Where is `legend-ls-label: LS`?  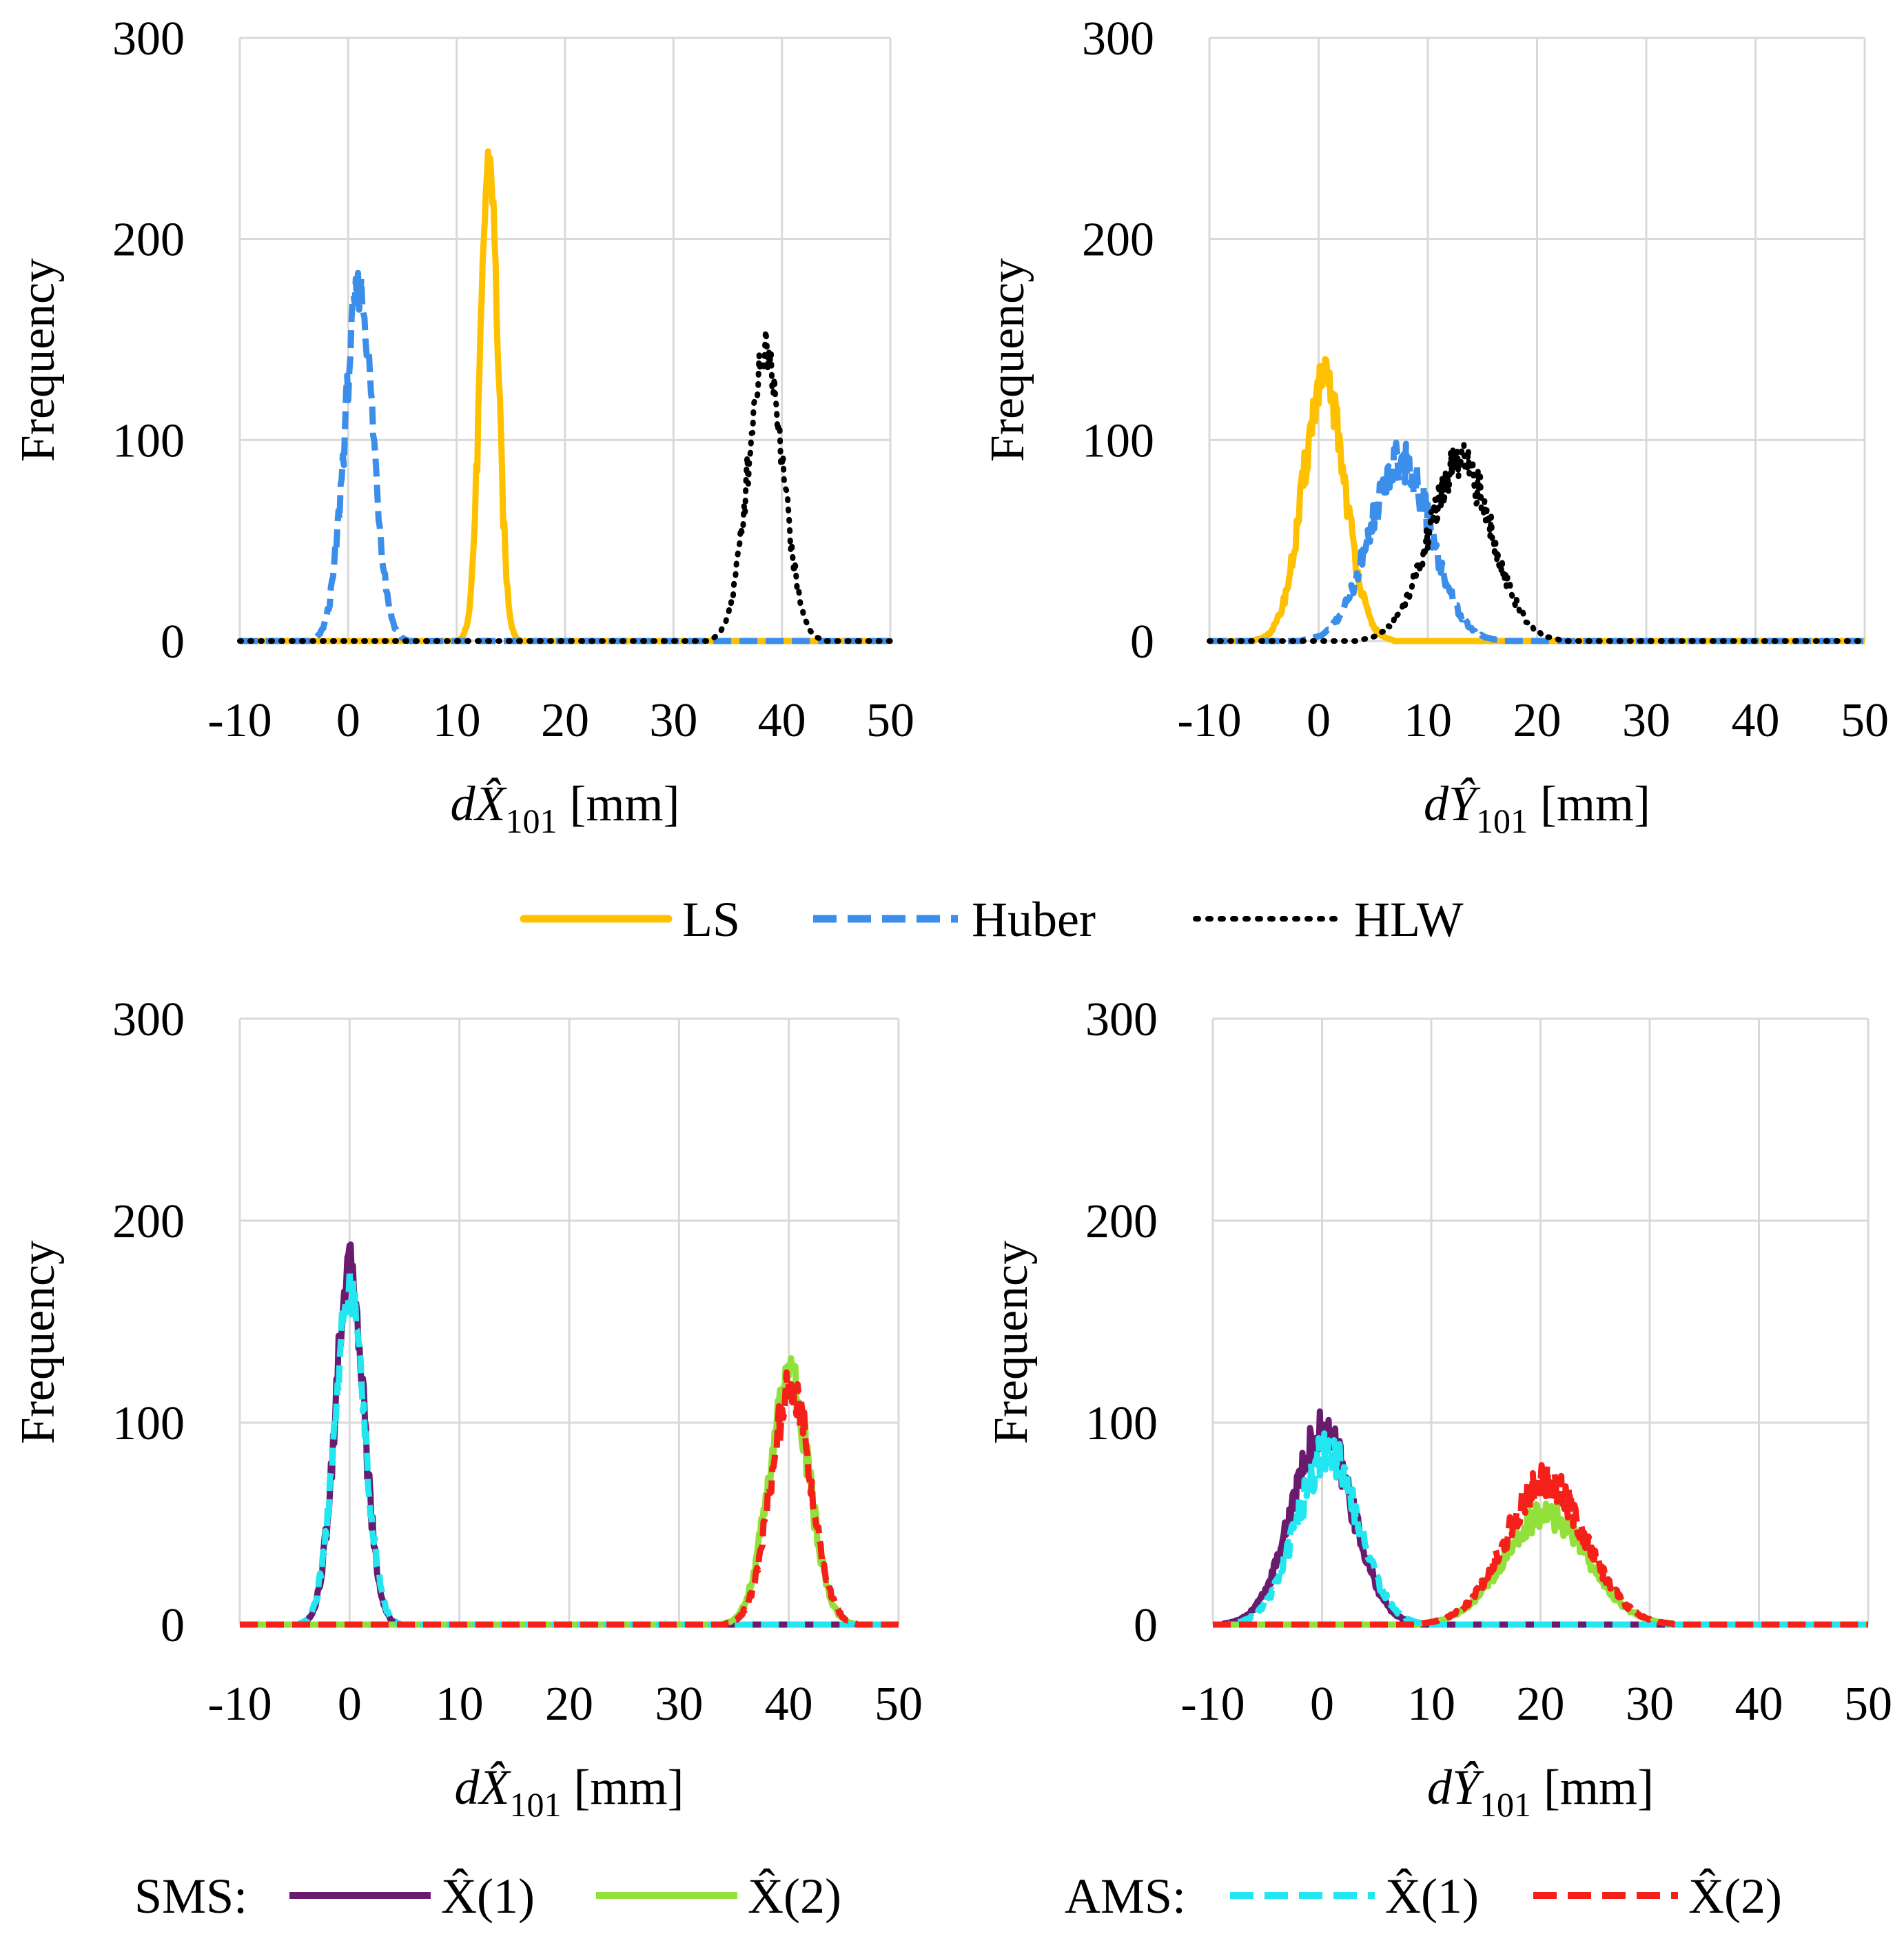 legend-ls-label: LS is located at coordinates (711, 919).